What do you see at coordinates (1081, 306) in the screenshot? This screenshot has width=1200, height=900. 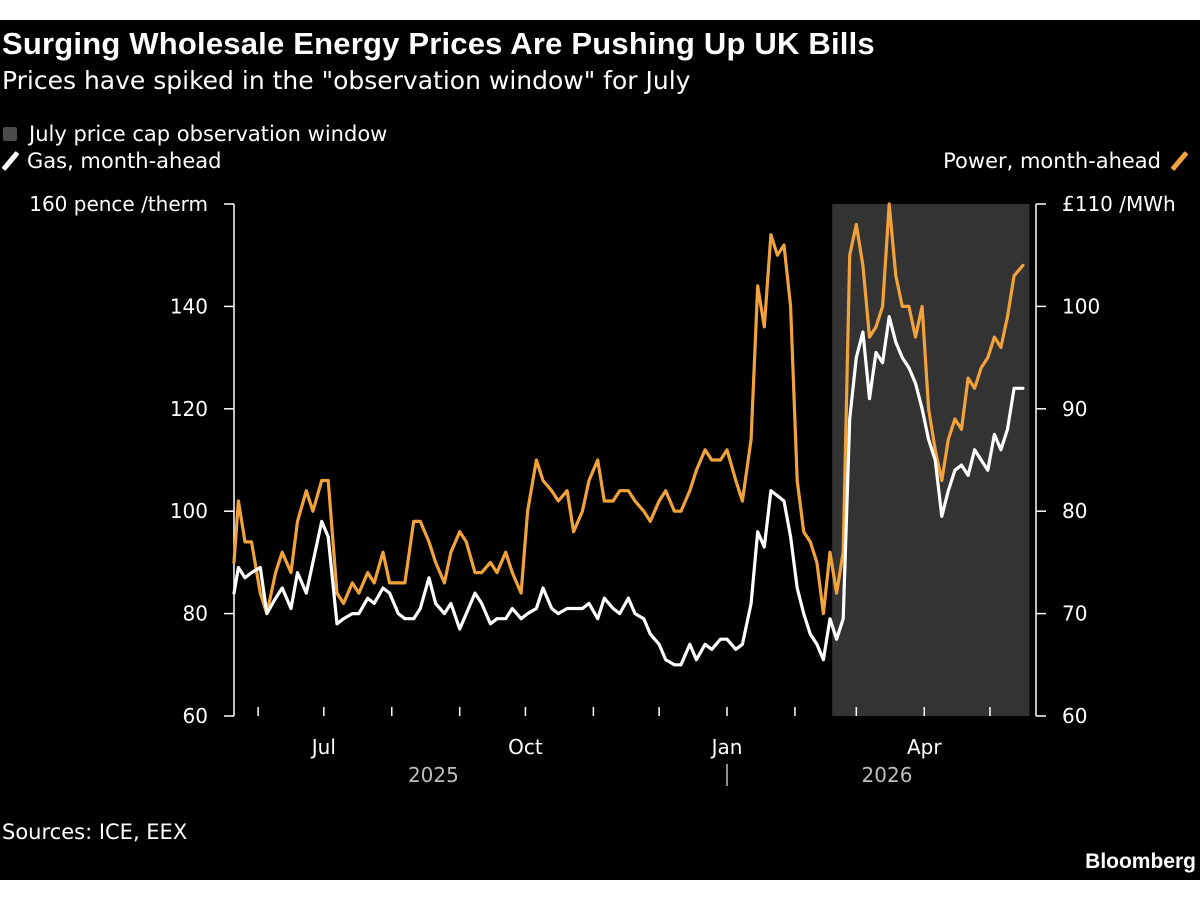 I see `right-axis-tick-label: 100` at bounding box center [1081, 306].